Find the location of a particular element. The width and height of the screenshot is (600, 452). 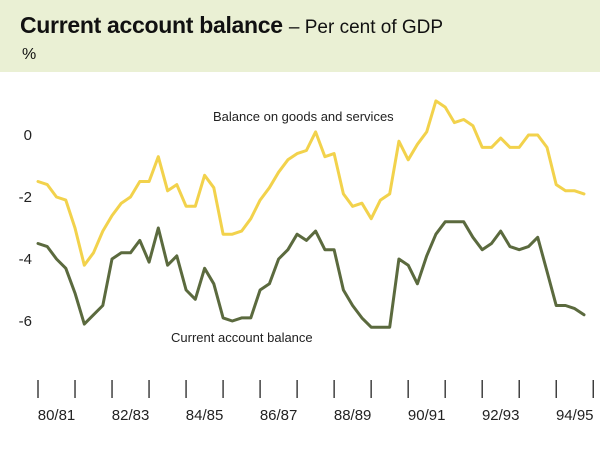

x-tick-label: 94/95 is located at coordinates (575, 415).